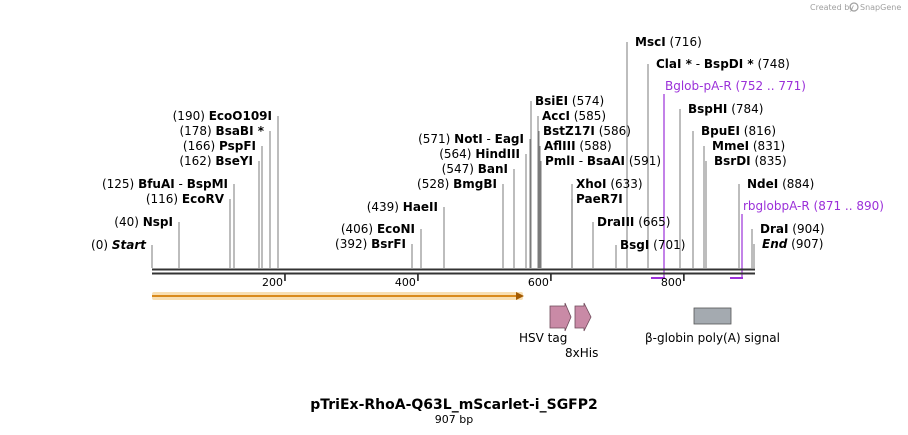 This screenshot has height=435, width=908. Describe the element at coordinates (668, 42) in the screenshot. I see `site-label: MscI (716)` at that location.